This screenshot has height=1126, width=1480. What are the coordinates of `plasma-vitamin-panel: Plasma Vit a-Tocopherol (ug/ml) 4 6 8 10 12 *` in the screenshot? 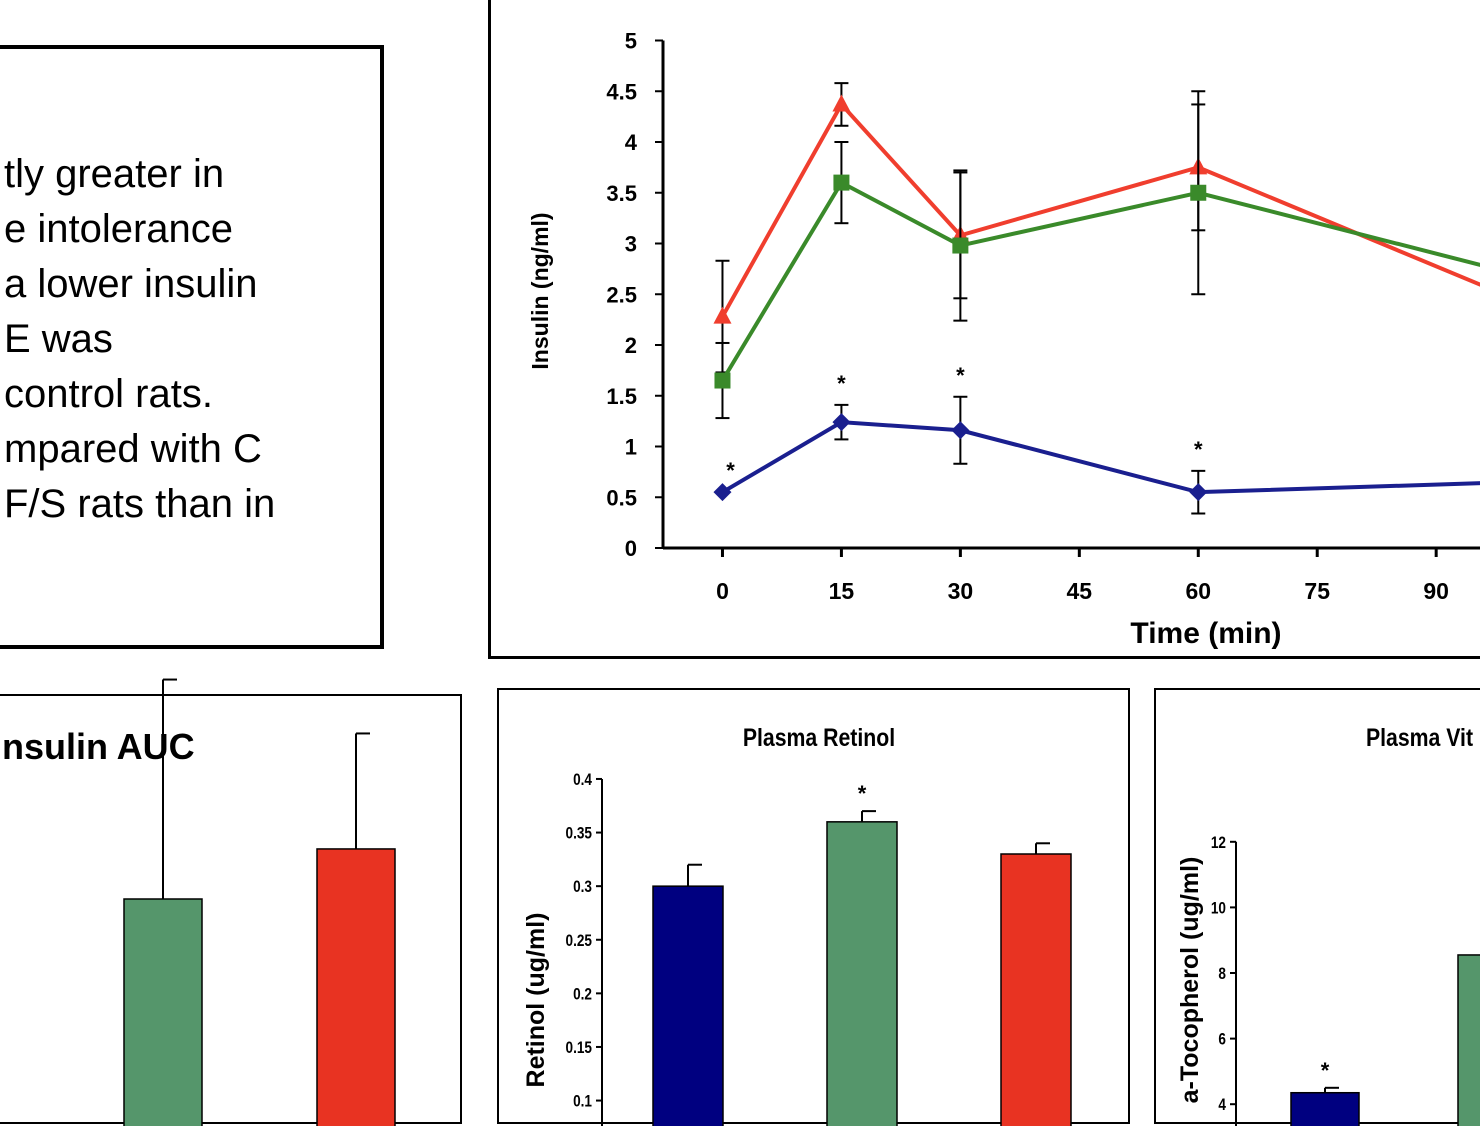 It's located at (1317, 907).